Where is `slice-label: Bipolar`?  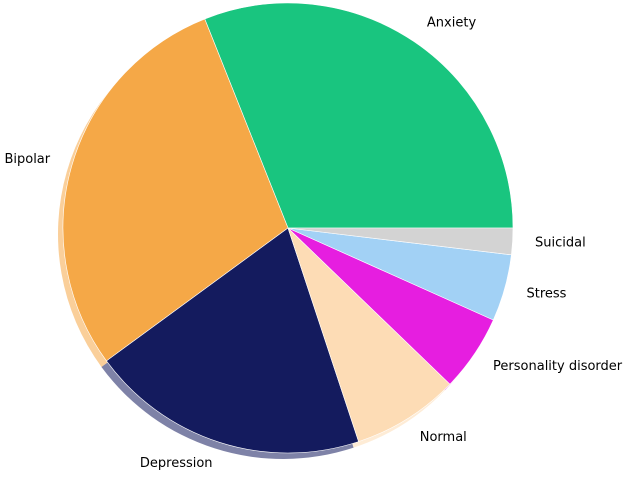 slice-label: Bipolar is located at coordinates (27, 159).